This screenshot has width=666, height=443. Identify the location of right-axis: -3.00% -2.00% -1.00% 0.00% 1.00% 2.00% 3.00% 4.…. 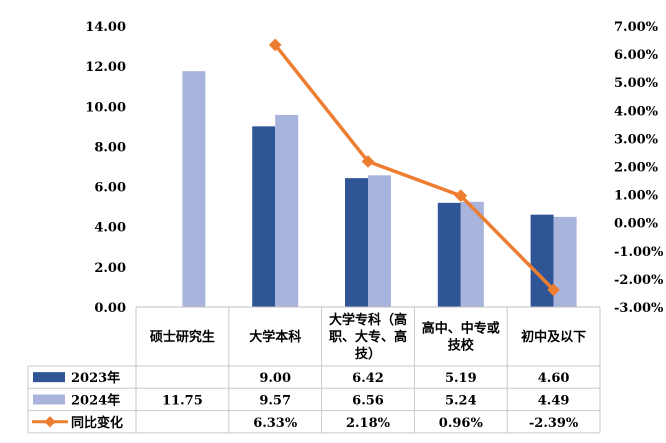
(639, 168).